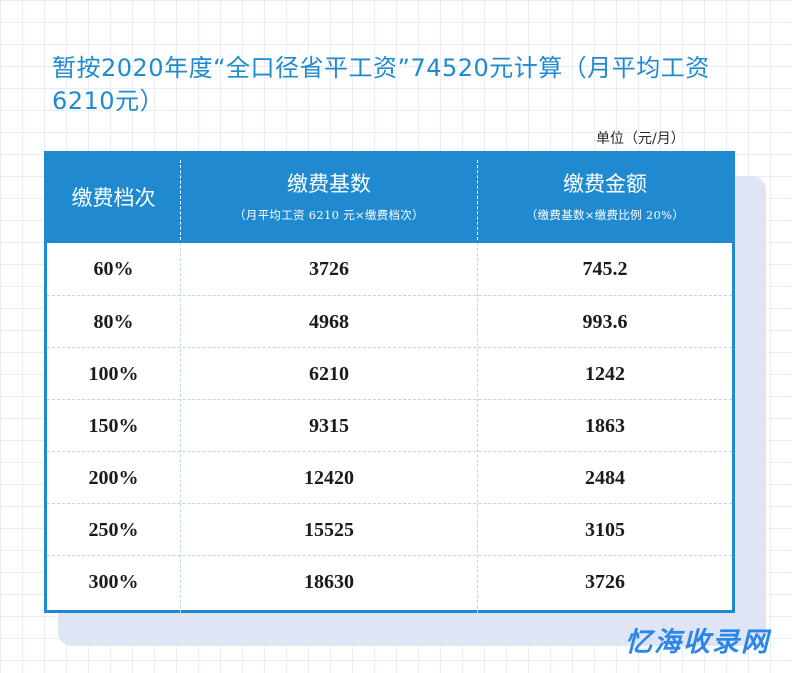  I want to click on table-row: 200% 12420 2484, so click(389, 477).